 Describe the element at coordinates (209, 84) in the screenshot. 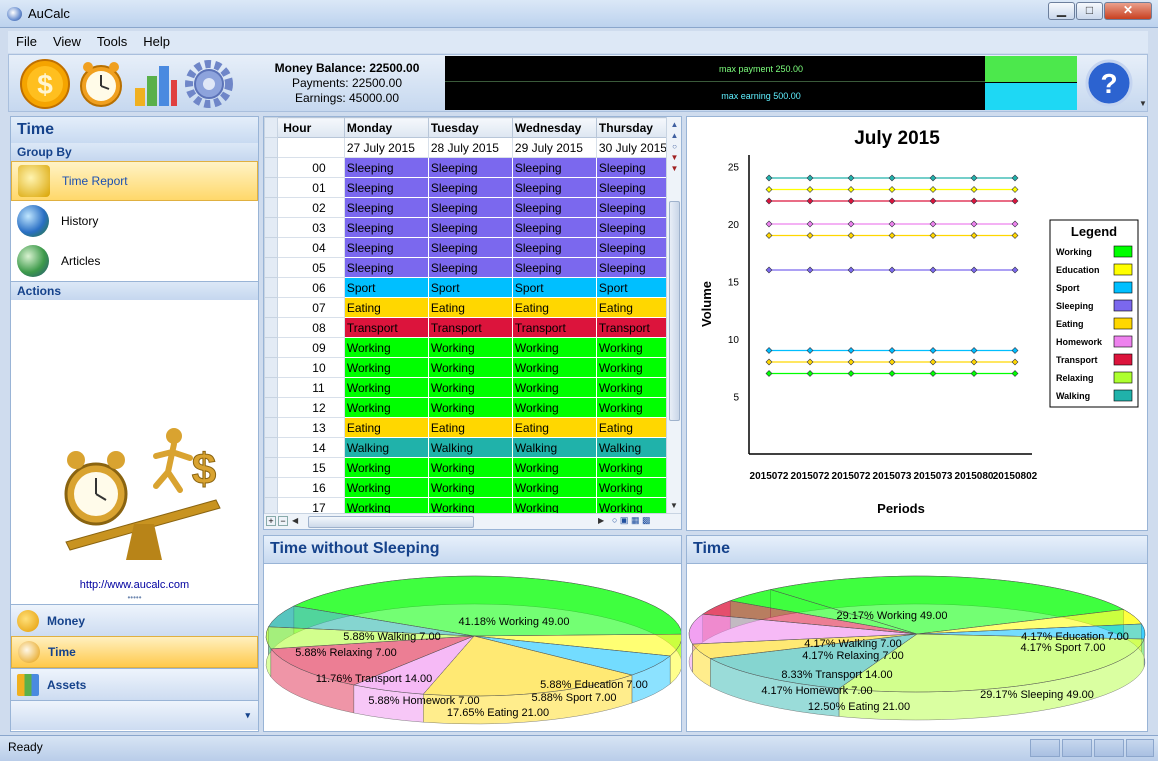

I see `gear-icon` at that location.